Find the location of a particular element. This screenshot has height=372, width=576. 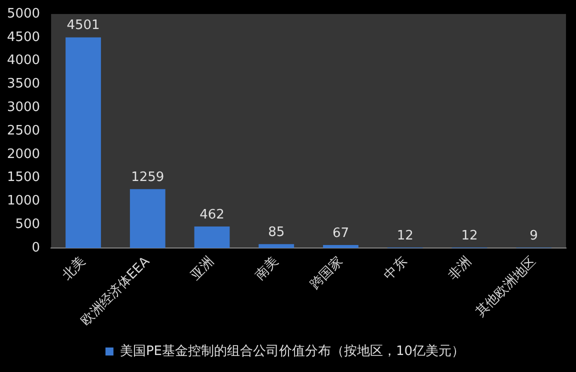

y-tick-label: 3500 is located at coordinates (23, 84).